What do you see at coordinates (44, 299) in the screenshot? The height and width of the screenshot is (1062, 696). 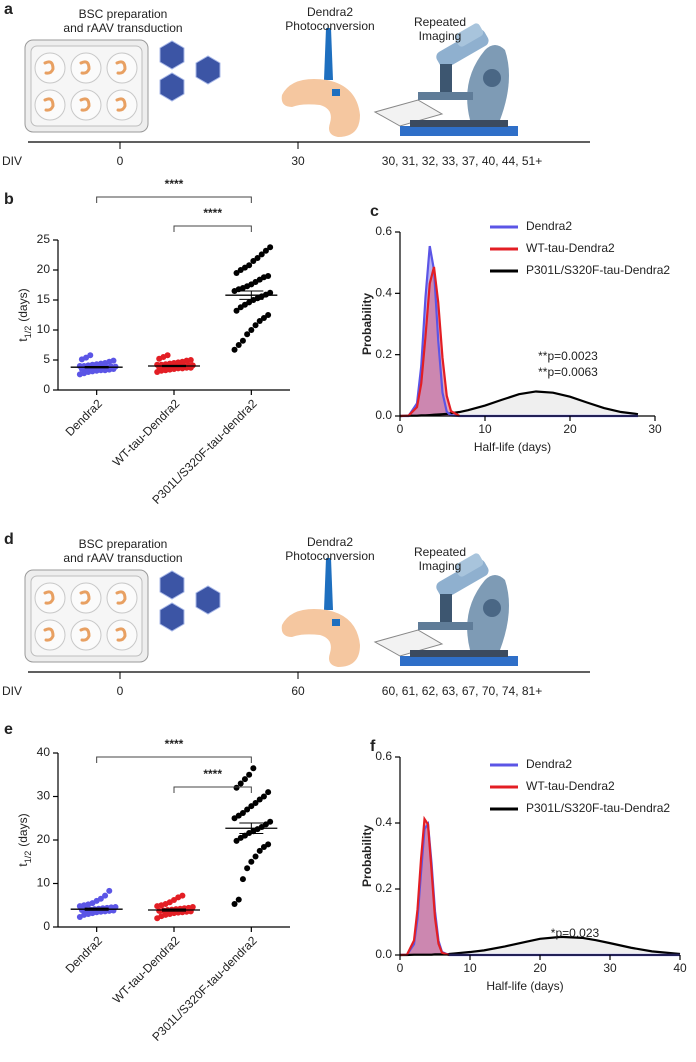 I see `y-tick-label: 15` at bounding box center [44, 299].